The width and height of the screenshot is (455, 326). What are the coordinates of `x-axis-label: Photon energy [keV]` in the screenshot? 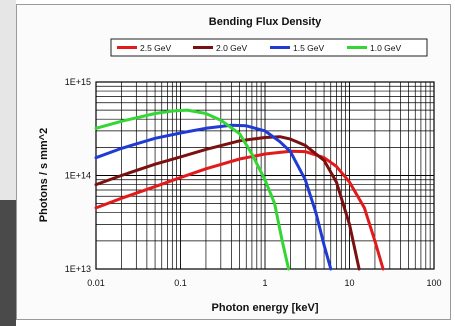 It's located at (265, 308).